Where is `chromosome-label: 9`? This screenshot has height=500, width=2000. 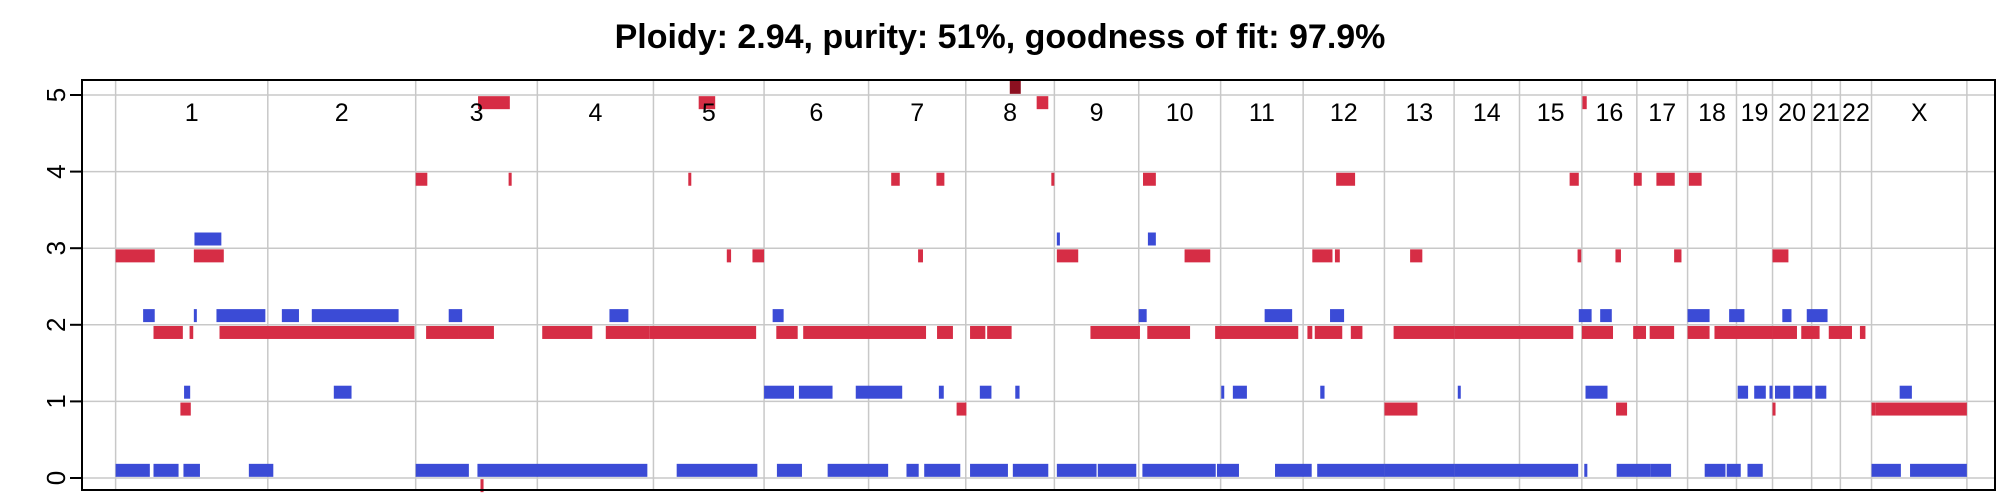
chromosome-label: 9 is located at coordinates (1097, 113).